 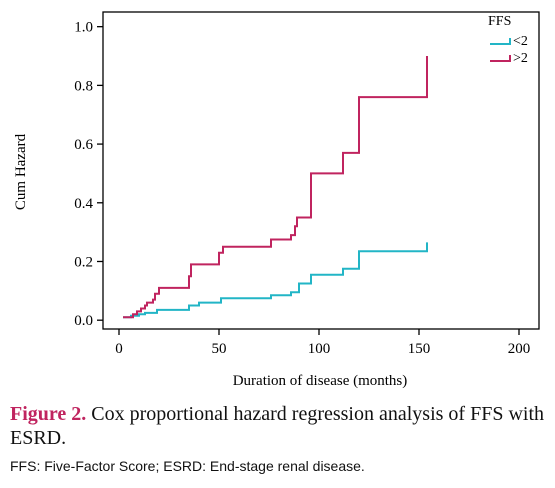 I want to click on y-tick-label: 0.4, so click(x=83, y=204).